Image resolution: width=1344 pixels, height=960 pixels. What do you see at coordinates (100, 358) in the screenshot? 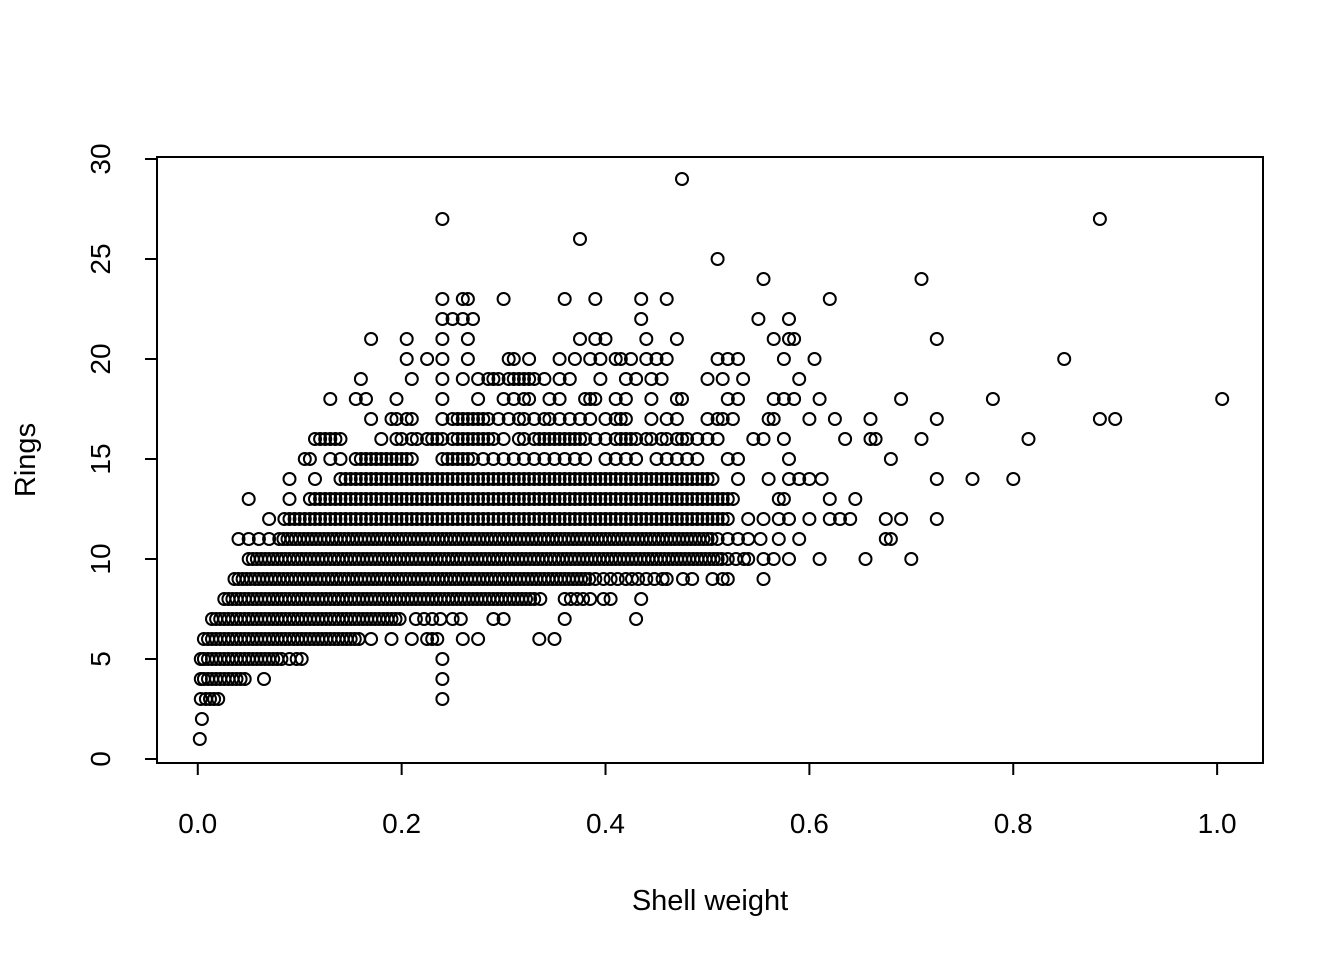
I see `y-tick-label: 20` at bounding box center [100, 358].